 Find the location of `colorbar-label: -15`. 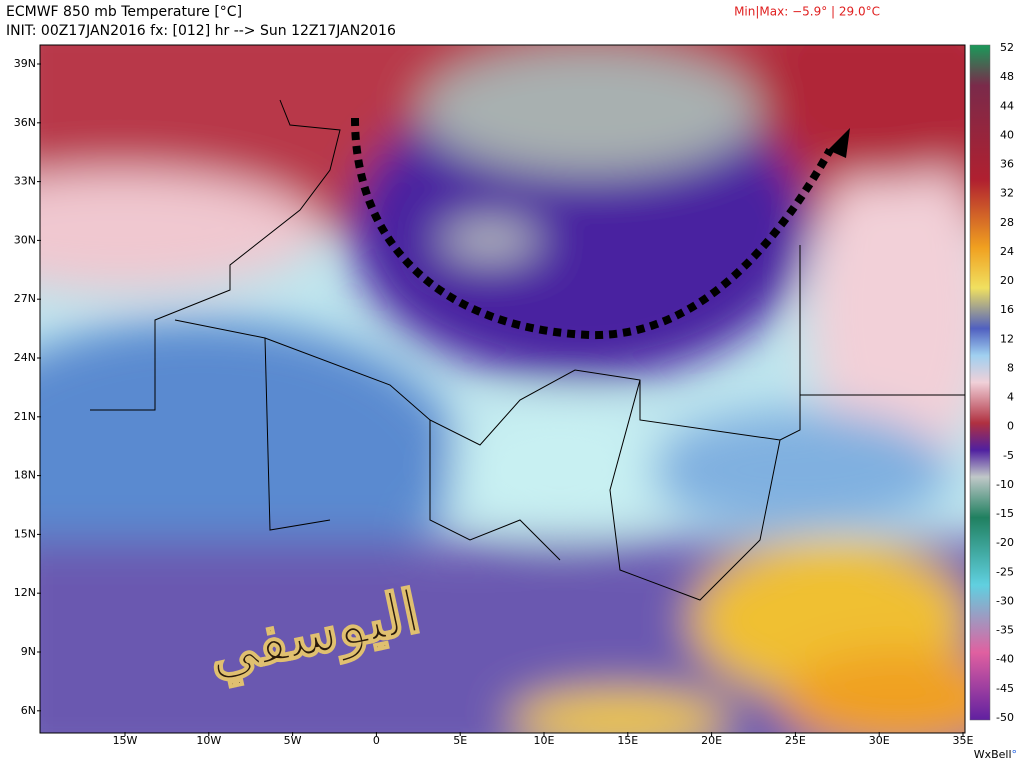

colorbar-label: -15 is located at coordinates (1005, 513).